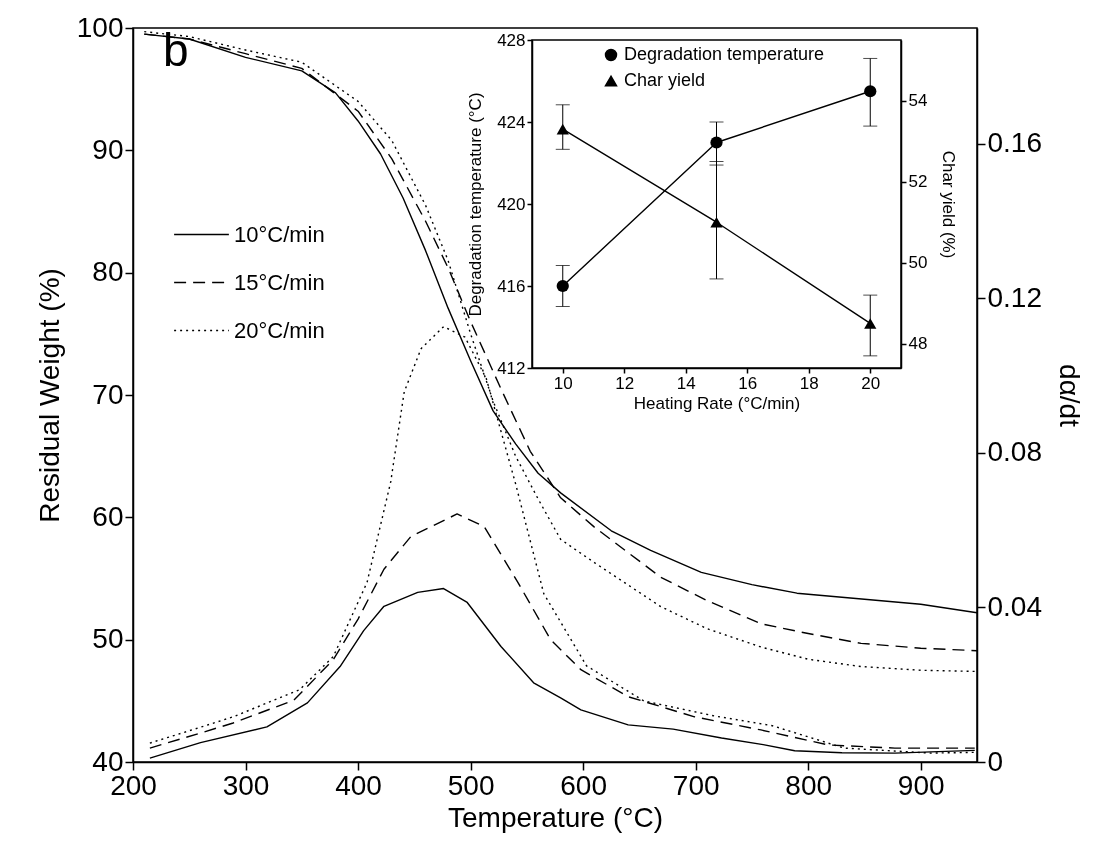 The width and height of the screenshot is (1107, 859). Describe the element at coordinates (748, 383) in the screenshot. I see `x-tick-label: 16` at that location.